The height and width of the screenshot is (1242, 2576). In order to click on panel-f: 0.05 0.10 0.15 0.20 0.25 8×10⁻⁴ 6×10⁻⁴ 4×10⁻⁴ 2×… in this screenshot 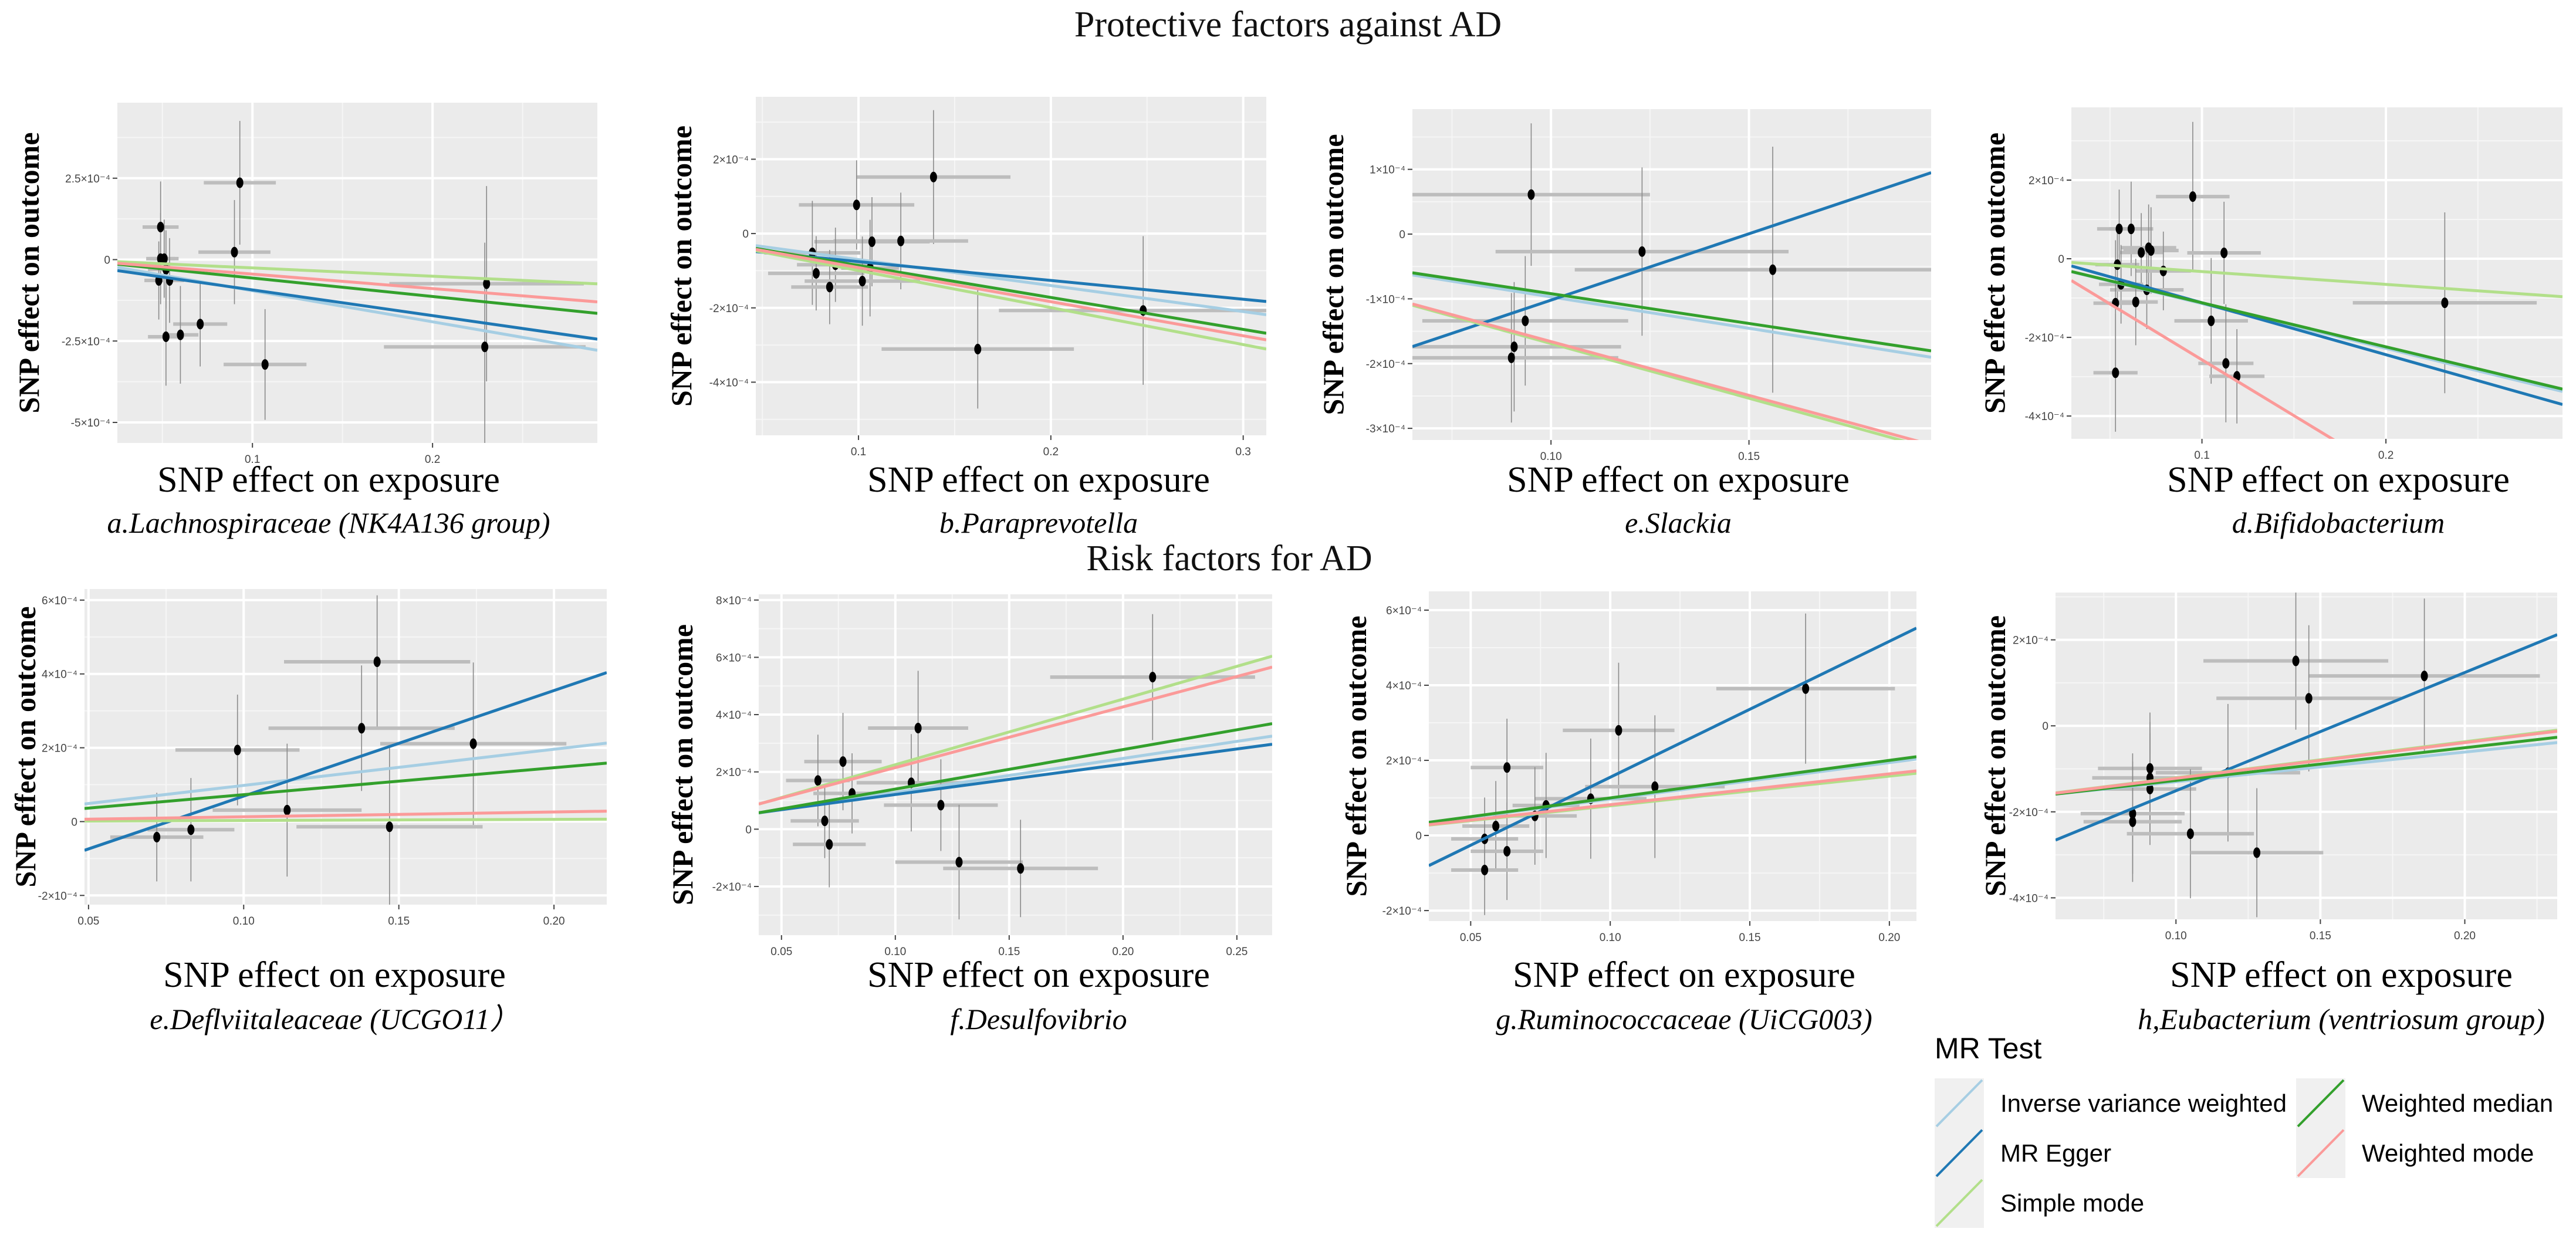, I will do `click(969, 815)`.